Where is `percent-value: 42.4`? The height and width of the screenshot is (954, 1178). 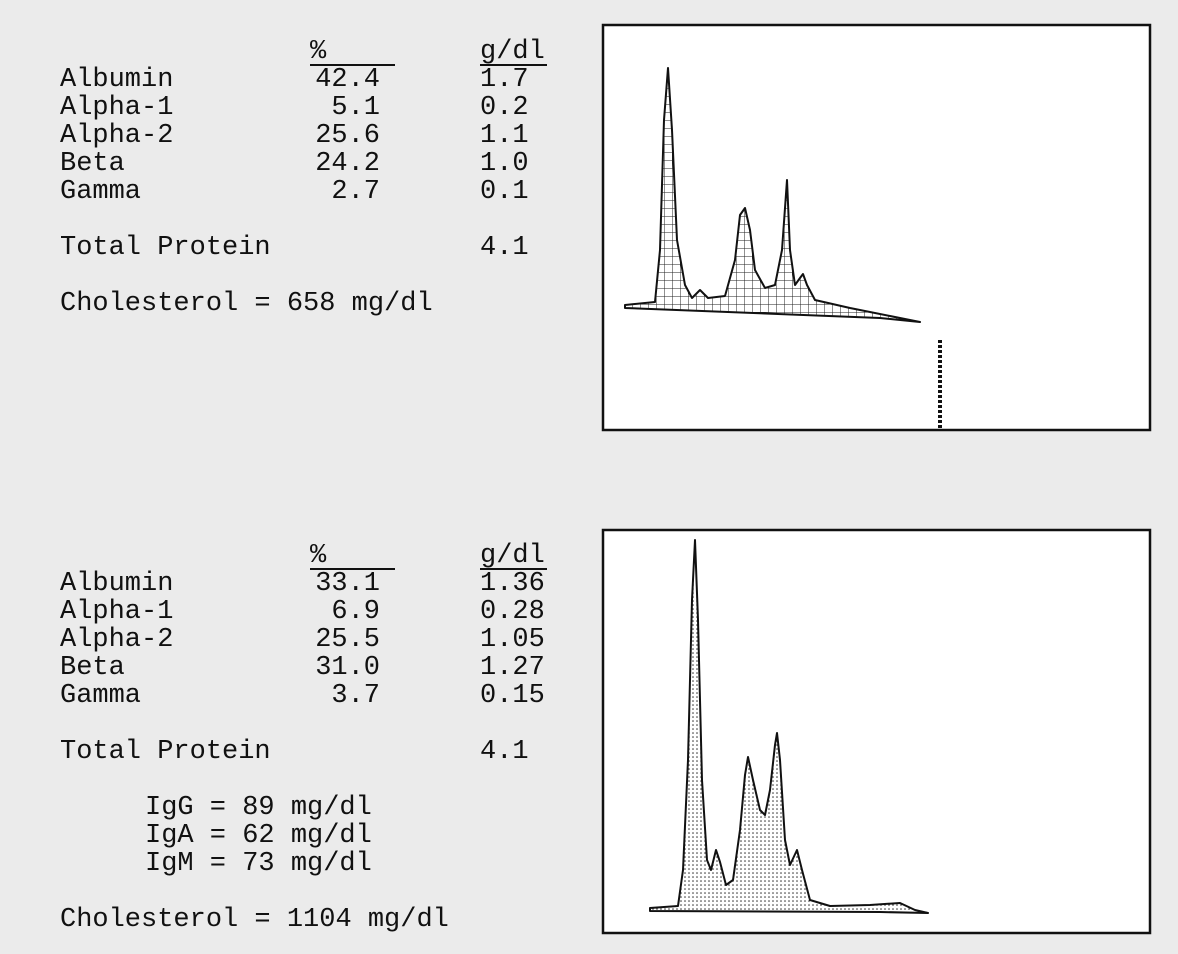
percent-value: 42.4 is located at coordinates (347, 80).